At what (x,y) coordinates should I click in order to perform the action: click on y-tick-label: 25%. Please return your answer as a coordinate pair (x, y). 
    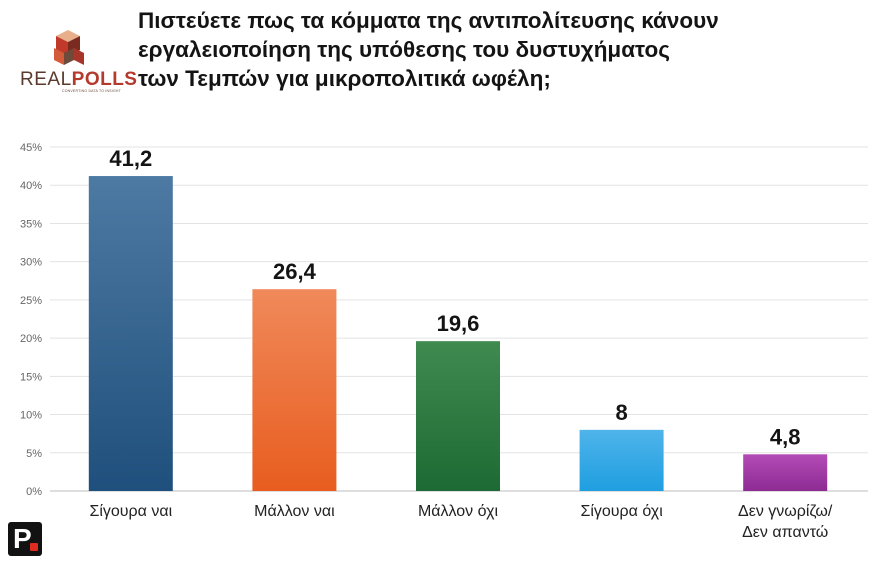
    Looking at the image, I should click on (31, 301).